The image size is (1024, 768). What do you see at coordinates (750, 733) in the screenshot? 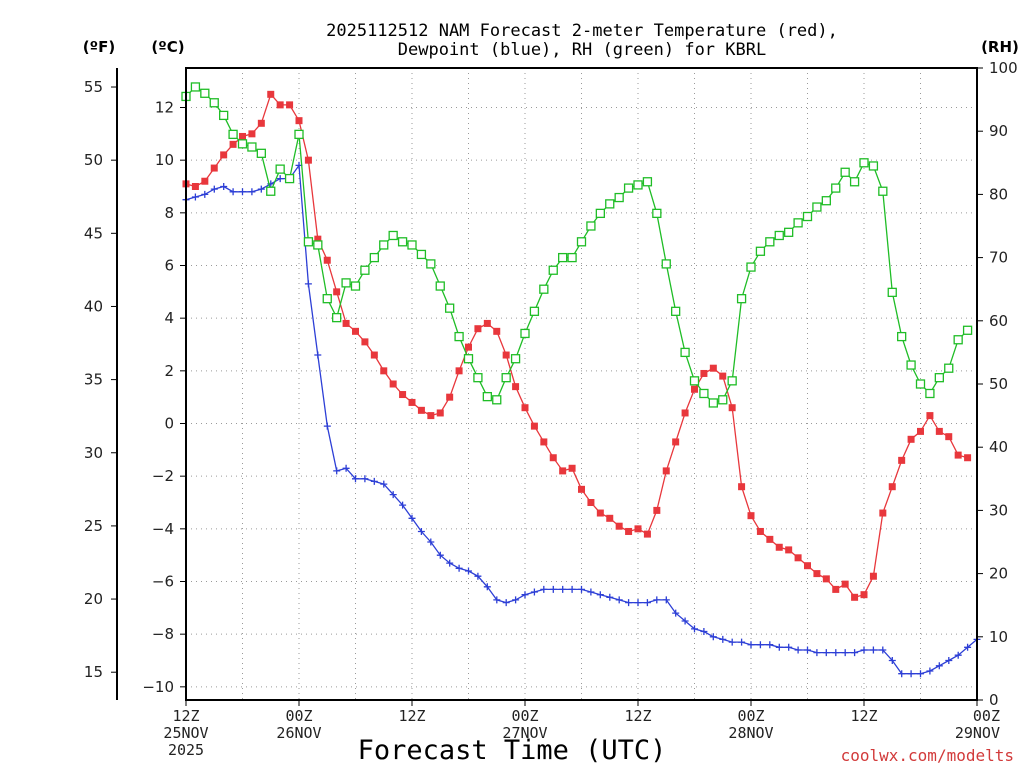
I see `x-tick-label: 28NOV` at bounding box center [750, 733].